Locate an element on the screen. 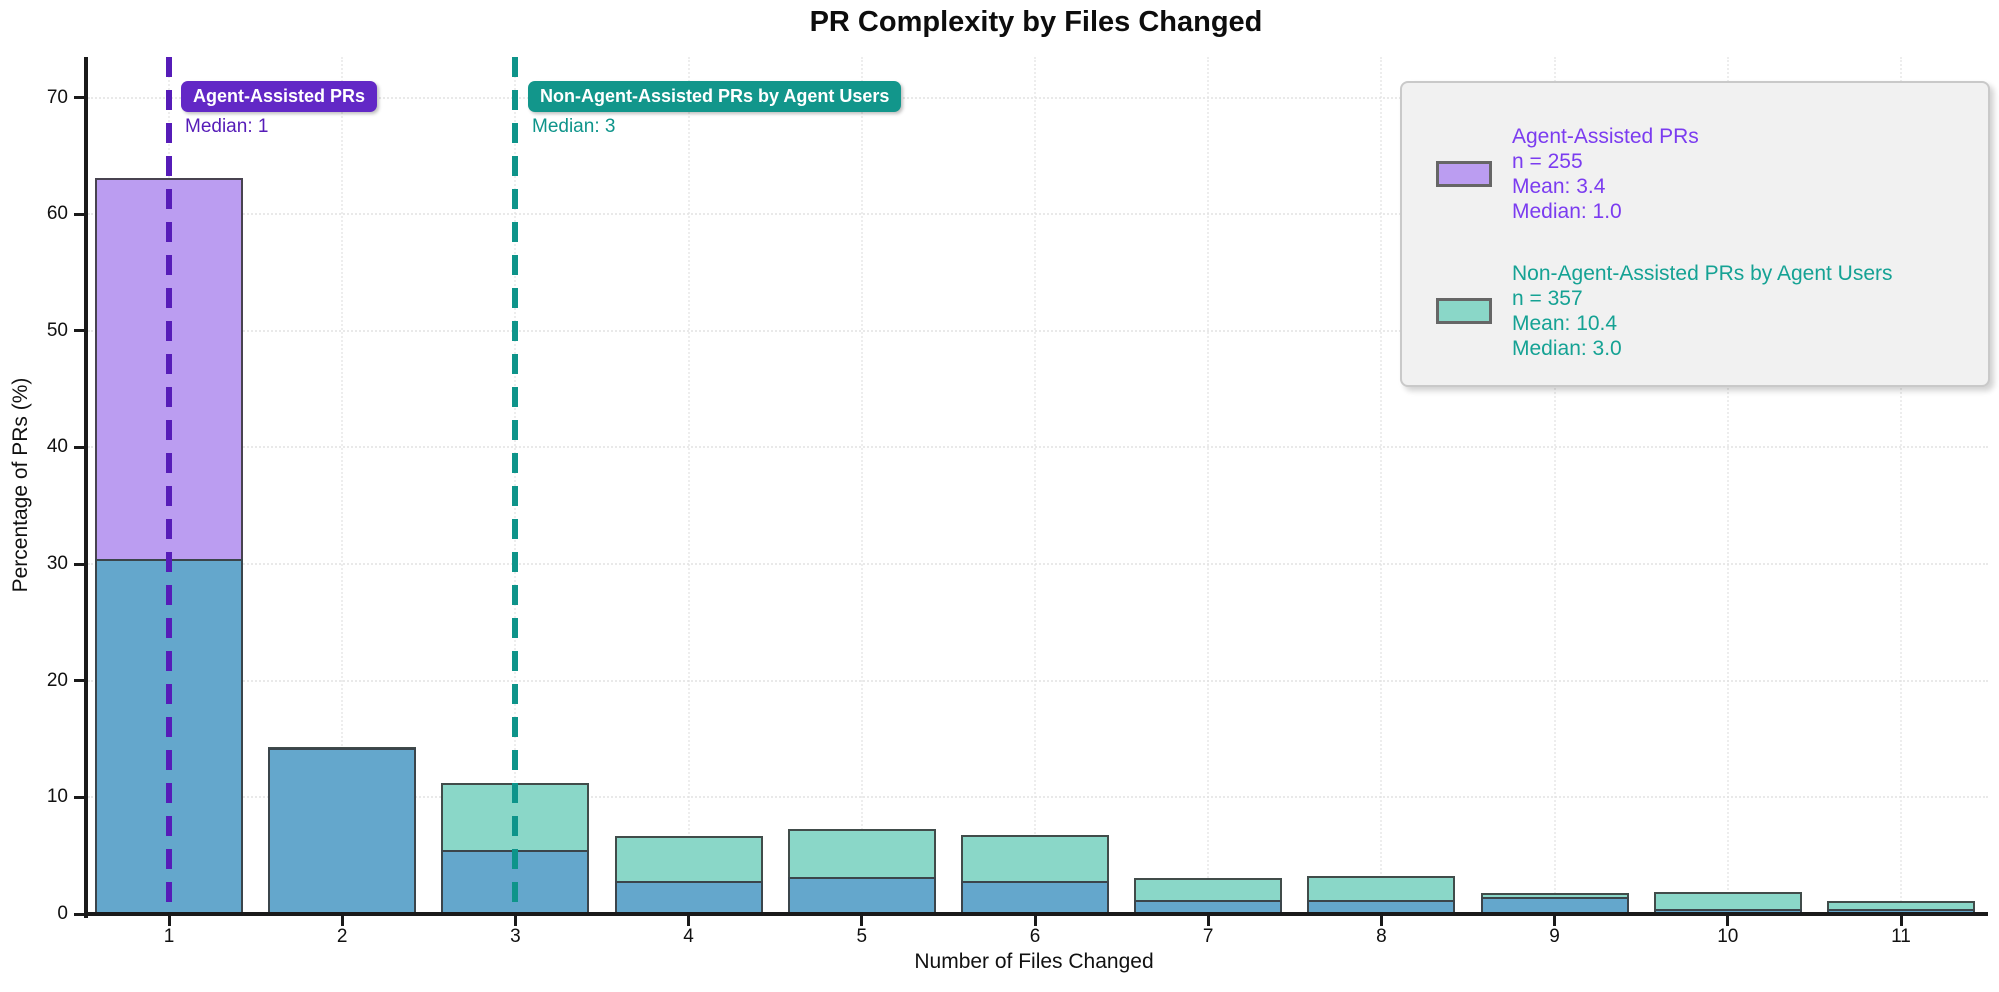 The height and width of the screenshot is (992, 1999). x-tick-label-2: 2 is located at coordinates (342, 936).